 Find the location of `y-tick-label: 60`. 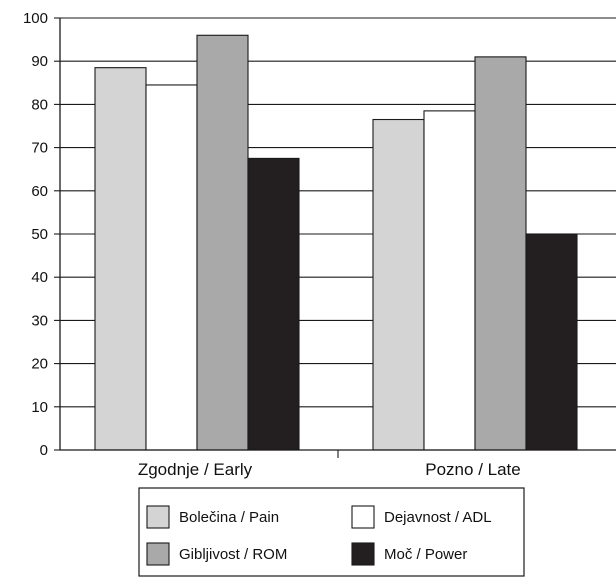

y-tick-label: 60 is located at coordinates (39, 191).